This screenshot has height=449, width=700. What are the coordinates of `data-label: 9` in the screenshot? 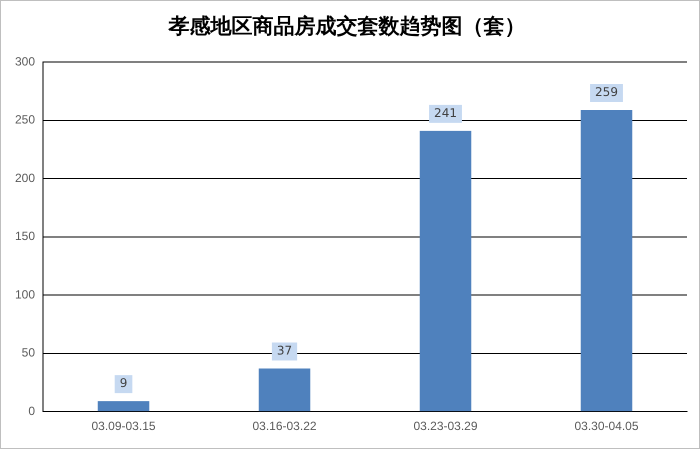 It's located at (124, 383).